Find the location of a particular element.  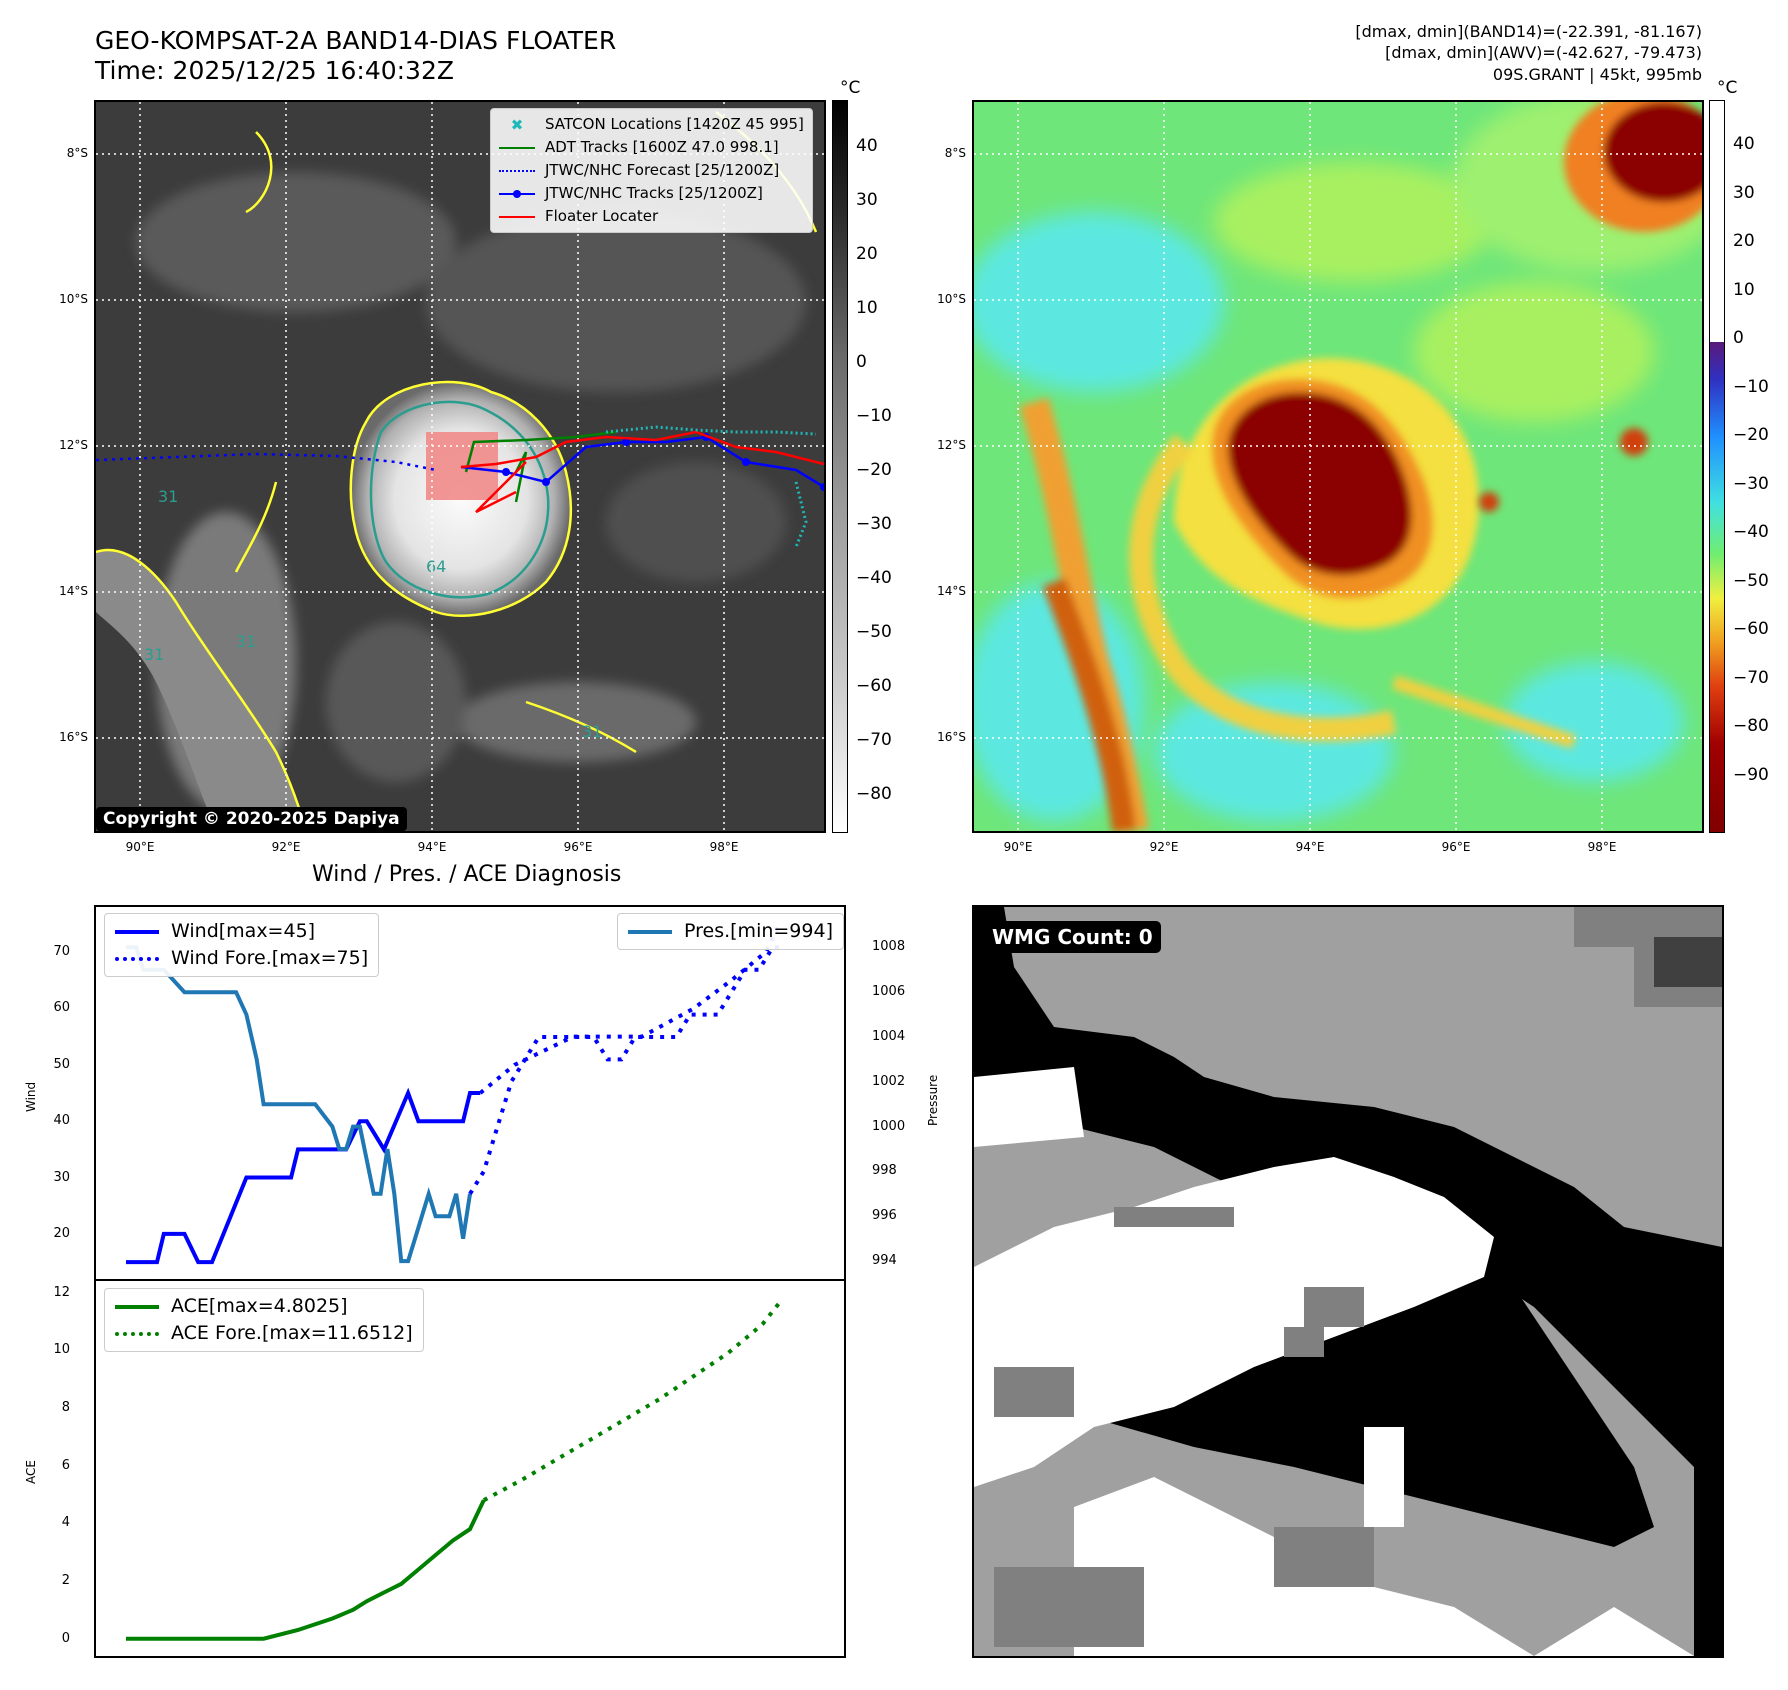

ir-lon-tick: 94°E is located at coordinates (432, 847).